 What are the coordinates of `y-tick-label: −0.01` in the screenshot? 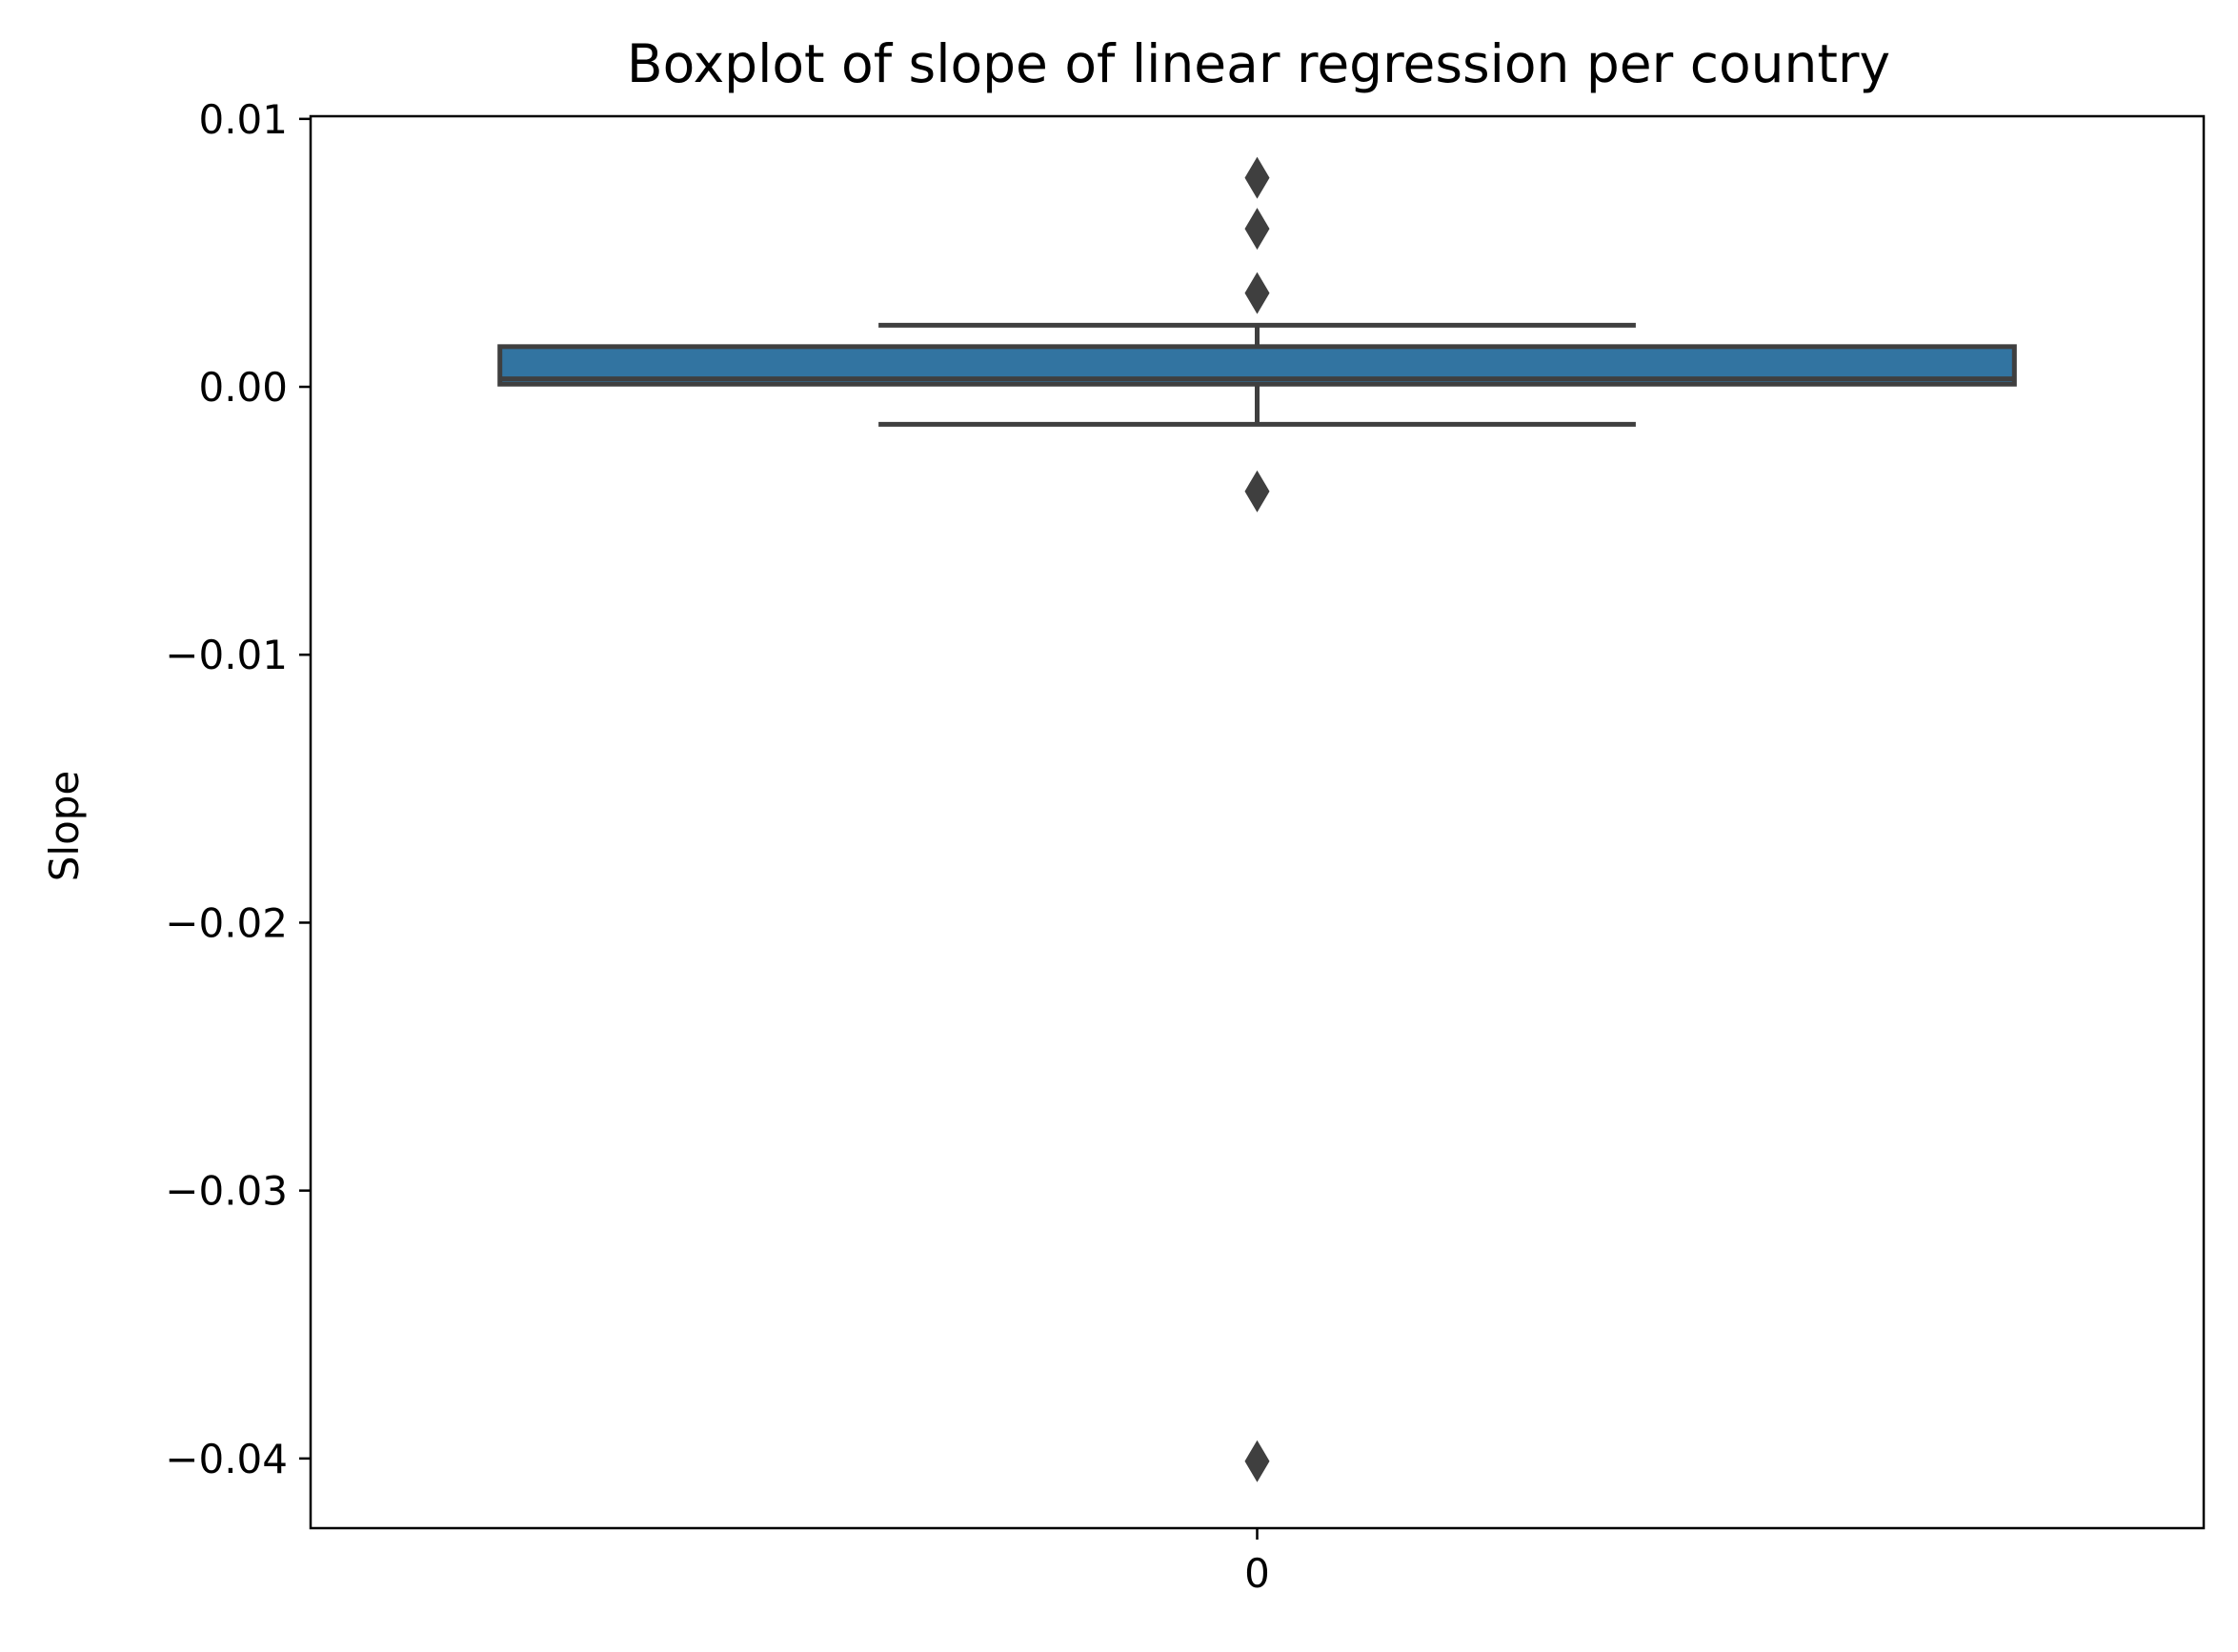 It's located at (226, 655).